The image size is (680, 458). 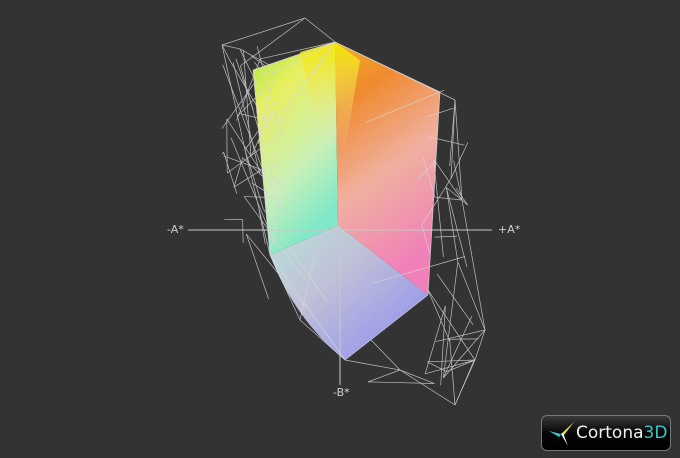 I want to click on gamut-face-bottom, so click(x=349, y=292).